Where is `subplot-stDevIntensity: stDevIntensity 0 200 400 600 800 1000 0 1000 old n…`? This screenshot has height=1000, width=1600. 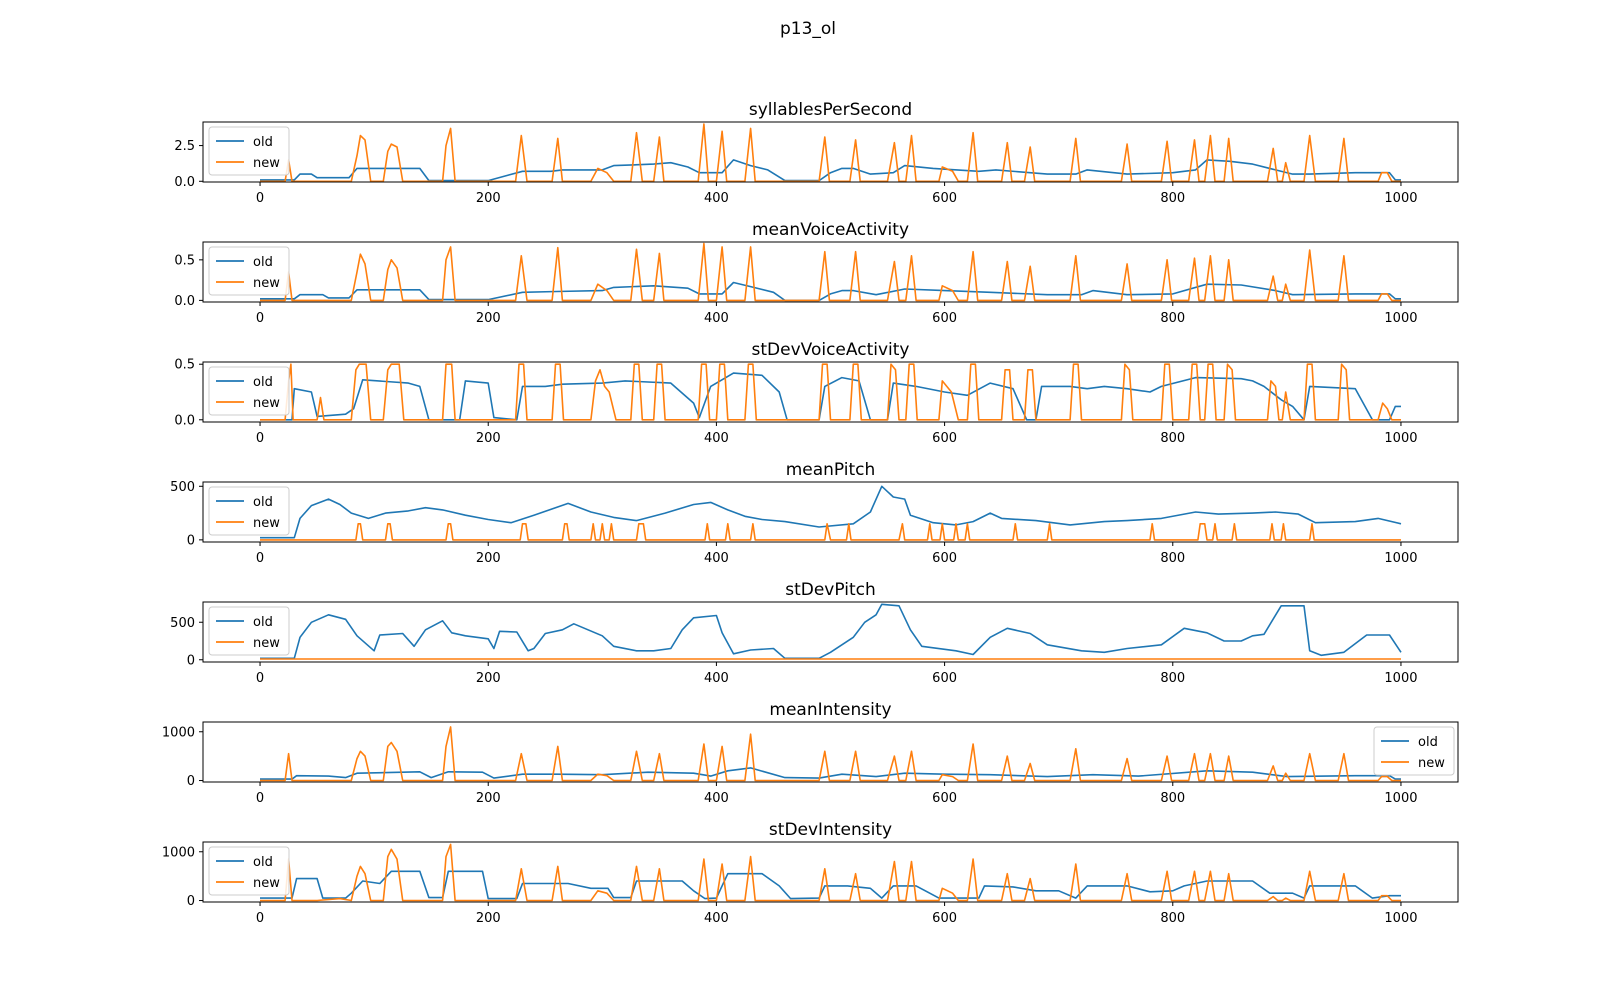 subplot-stDevIntensity: stDevIntensity 0 200 400 600 800 1000 0 1000 old n… is located at coordinates (810, 873).